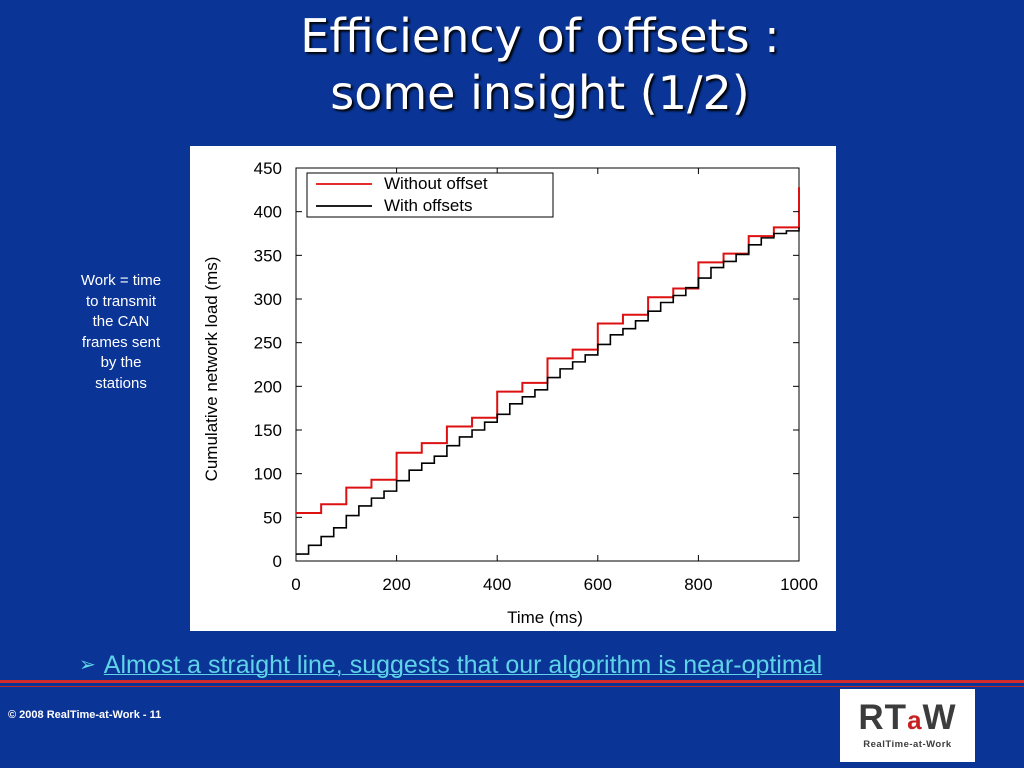 The height and width of the screenshot is (768, 1024). I want to click on logo-mark: RTaW, so click(907, 719).